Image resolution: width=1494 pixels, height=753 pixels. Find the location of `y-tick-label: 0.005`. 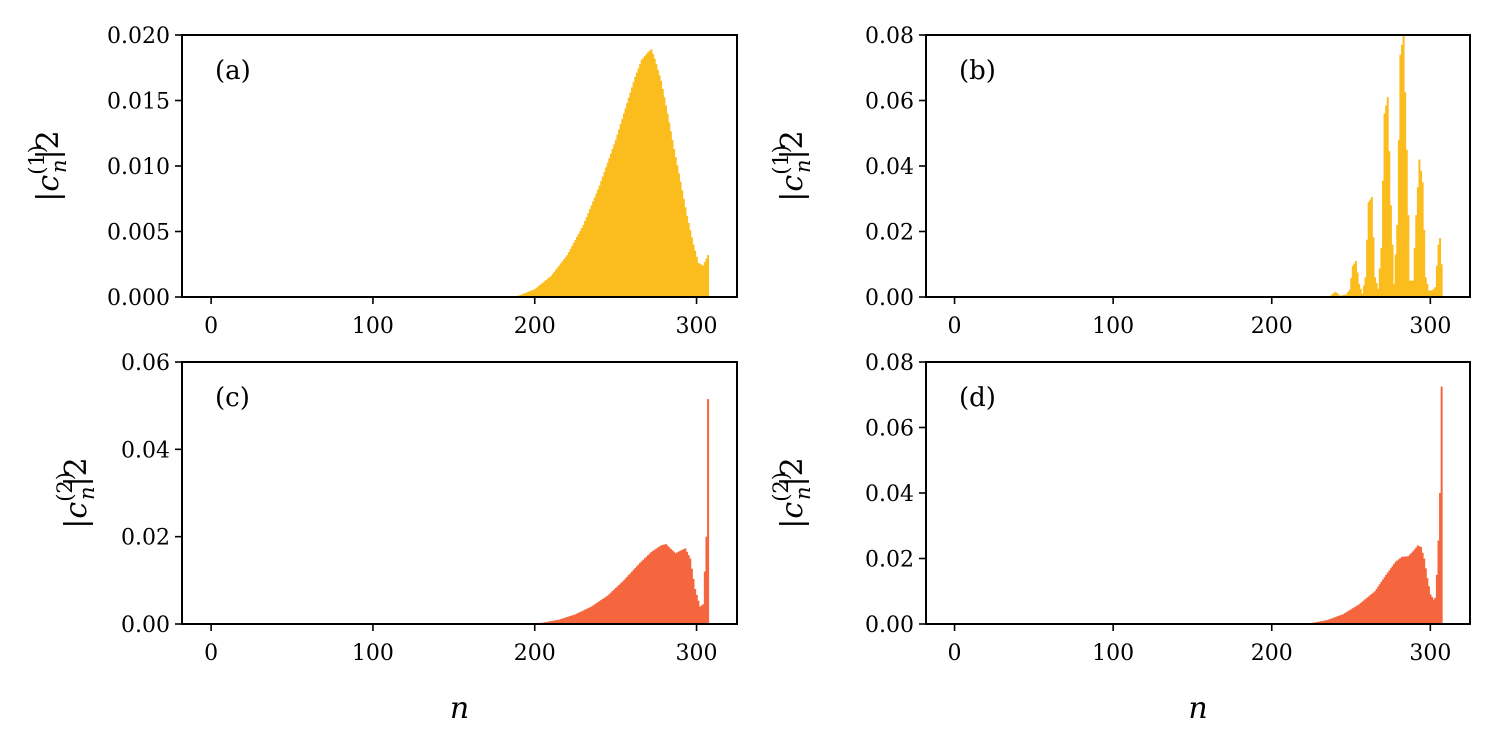

y-tick-label: 0.005 is located at coordinates (138, 233).